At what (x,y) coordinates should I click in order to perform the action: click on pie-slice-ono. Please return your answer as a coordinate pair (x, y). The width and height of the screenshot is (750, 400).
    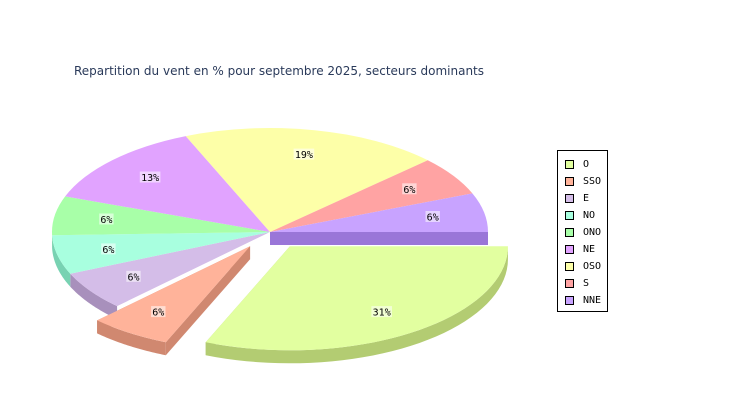
    Looking at the image, I should click on (161, 216).